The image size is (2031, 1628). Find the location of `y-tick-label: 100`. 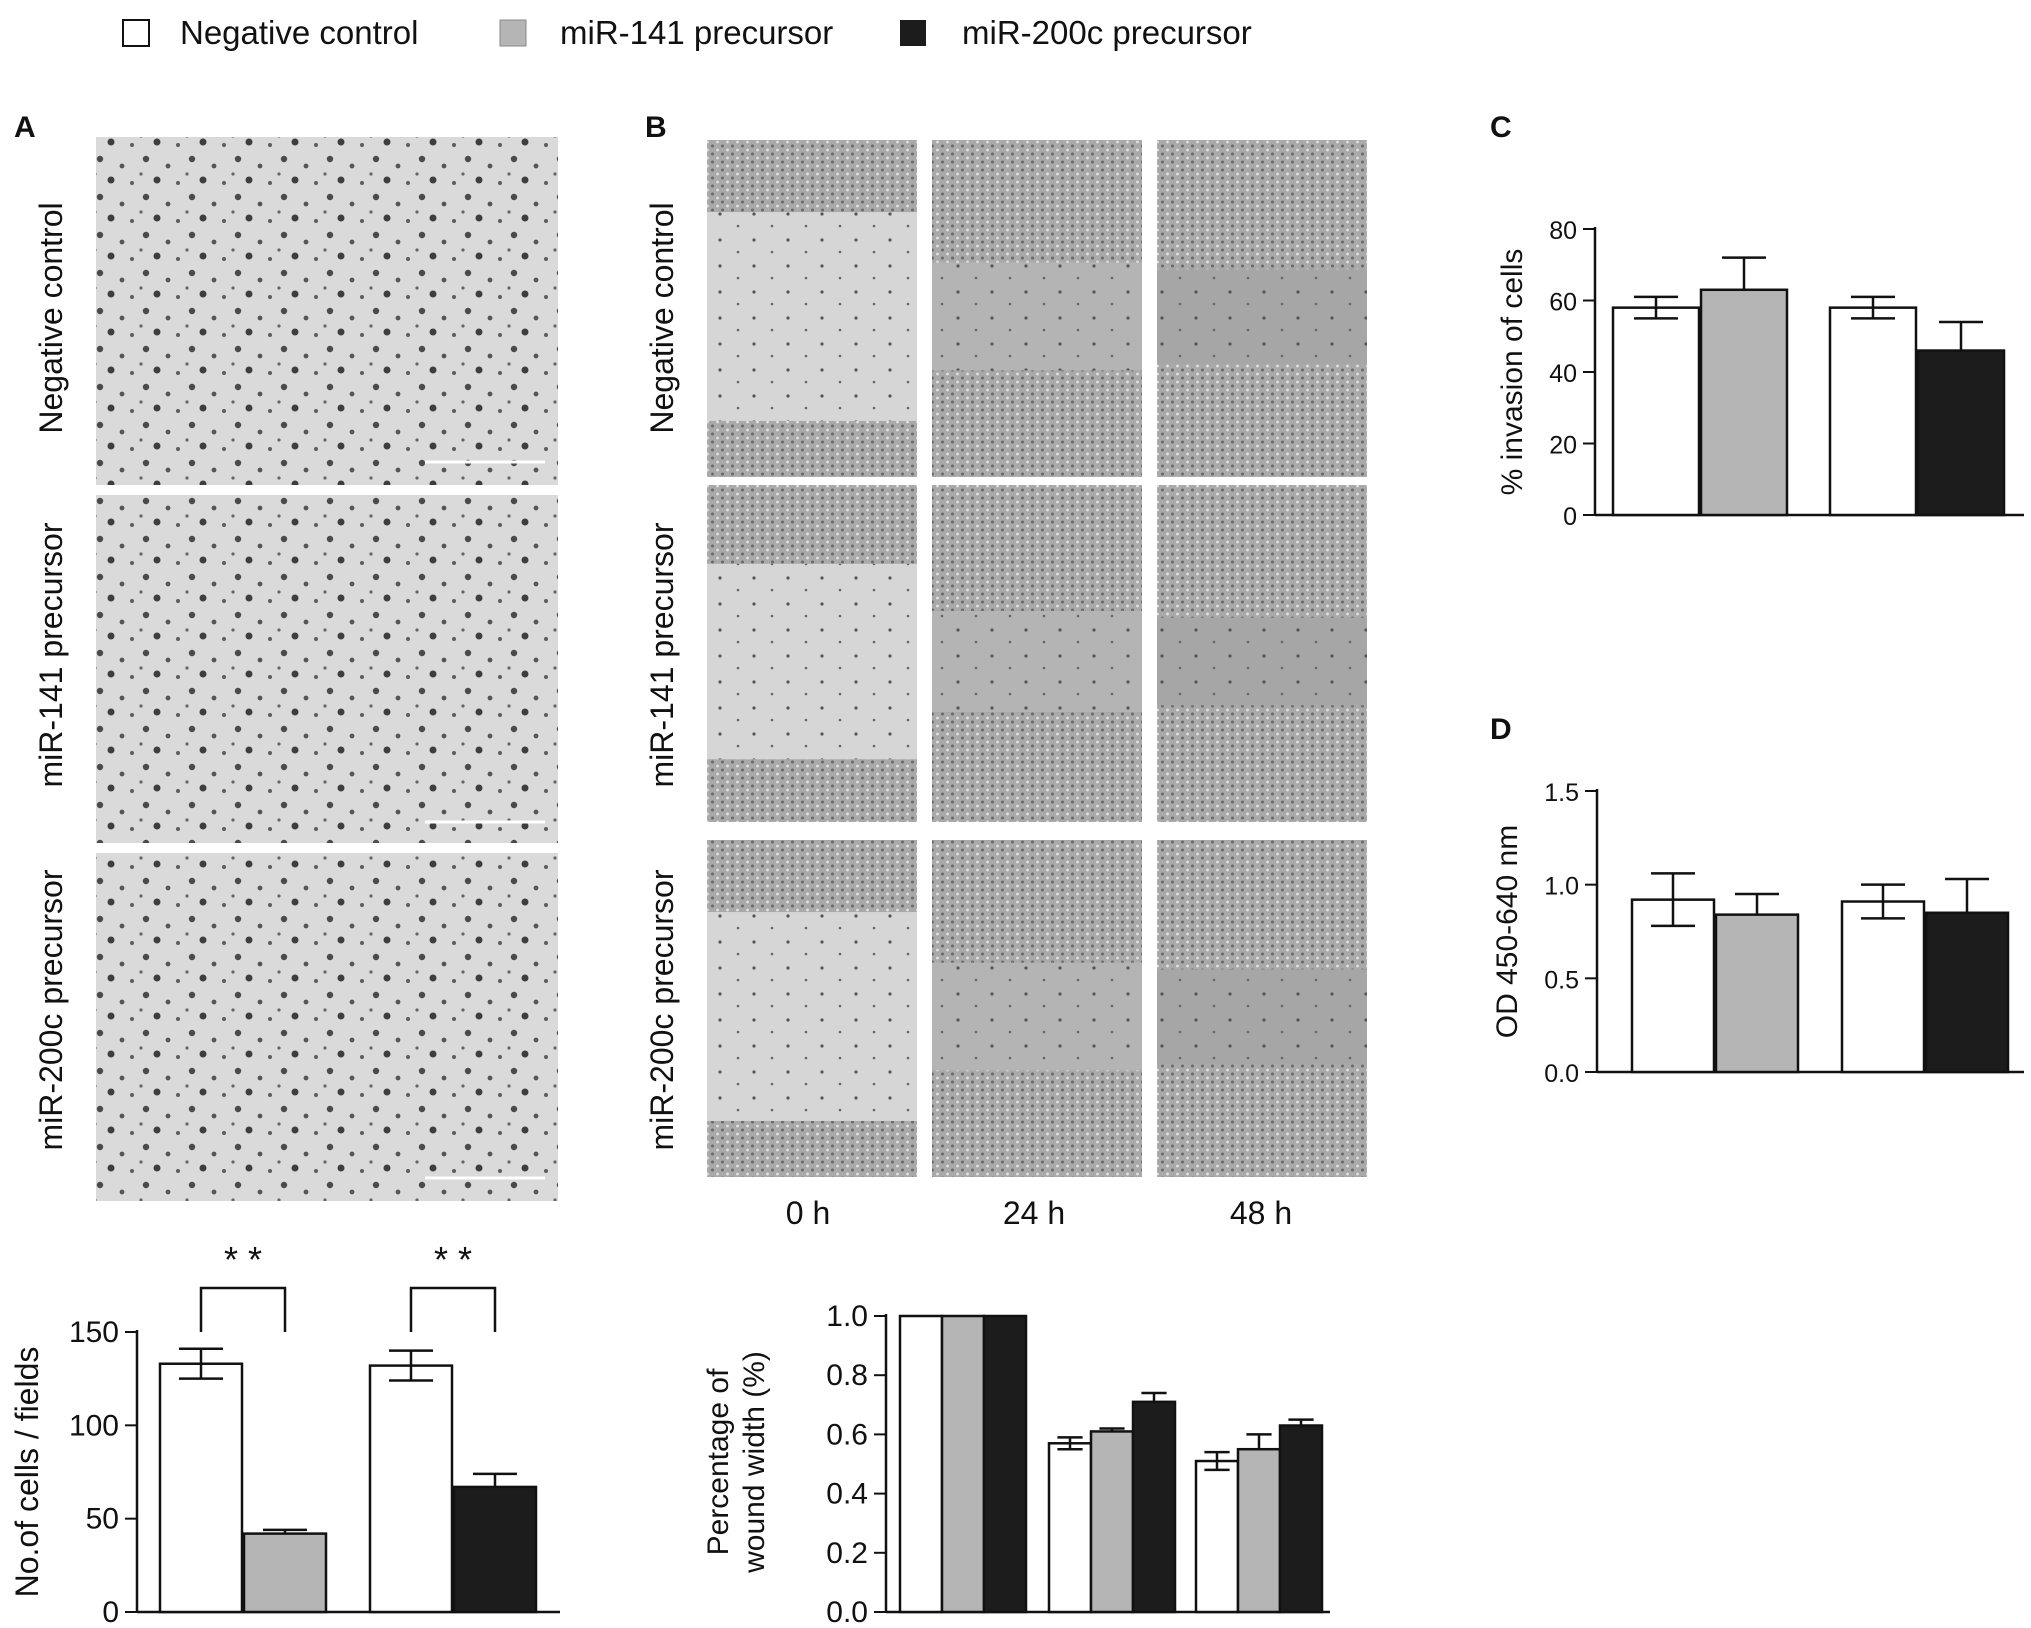

y-tick-label: 100 is located at coordinates (94, 1425).